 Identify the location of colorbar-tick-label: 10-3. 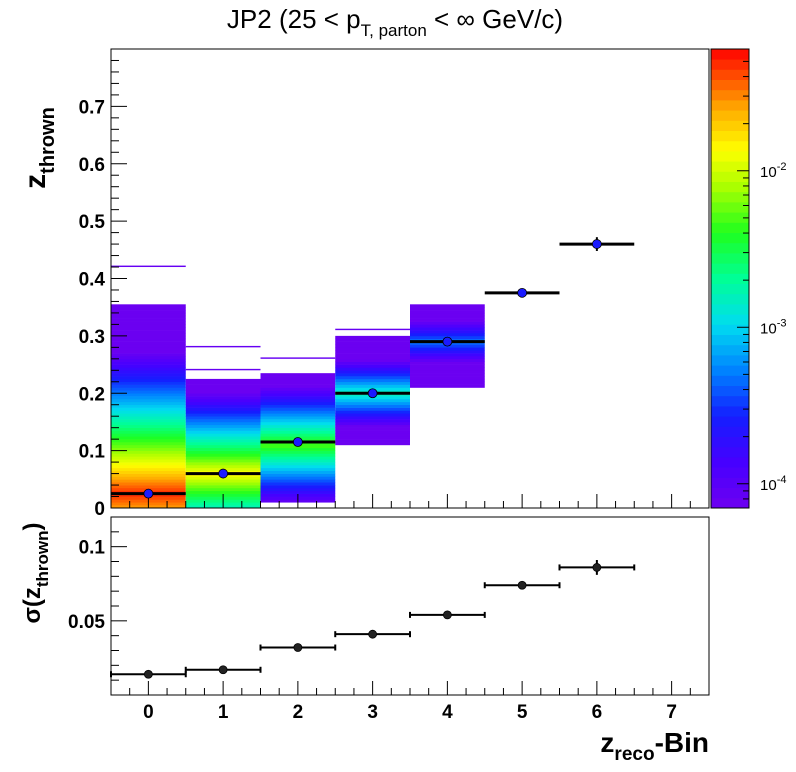
(773, 327).